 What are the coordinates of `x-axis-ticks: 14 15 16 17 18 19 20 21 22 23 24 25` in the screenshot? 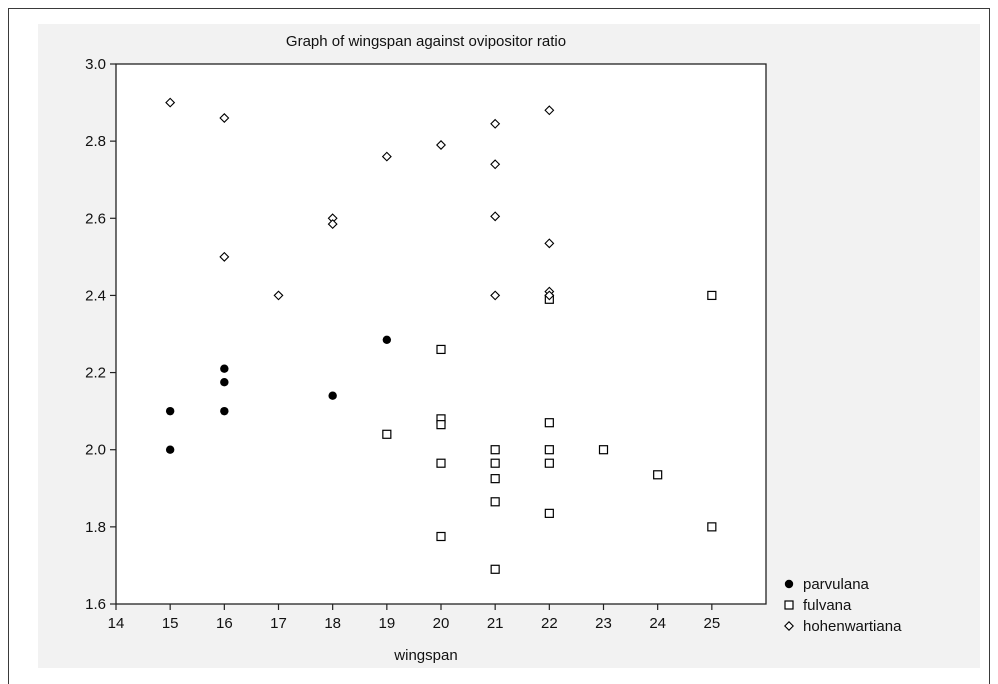 It's located at (414, 618).